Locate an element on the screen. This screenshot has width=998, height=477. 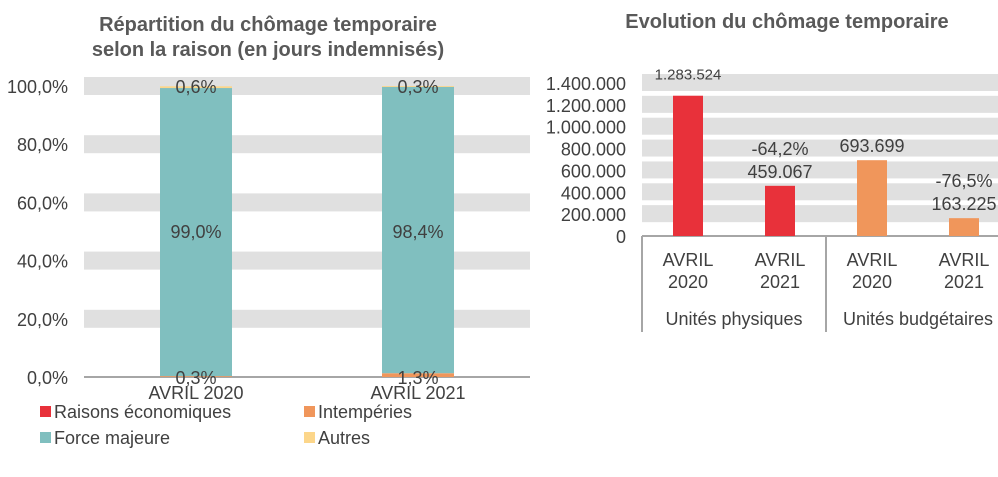
data-label: 0,6% is located at coordinates (195, 87).